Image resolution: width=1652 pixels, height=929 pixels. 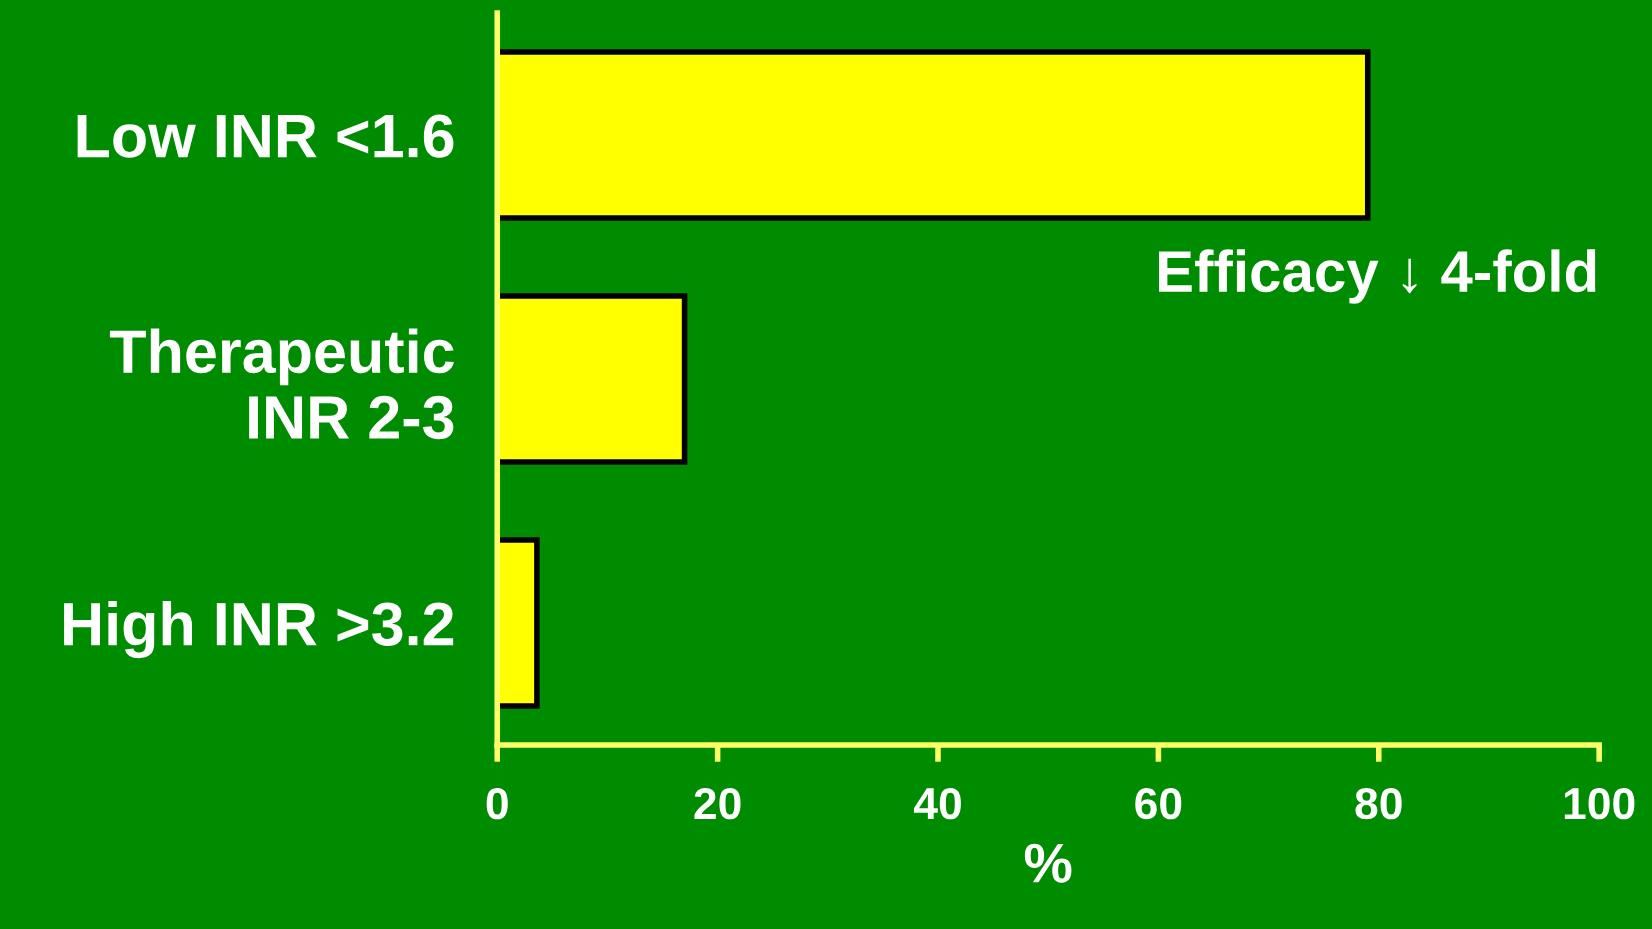 What do you see at coordinates (1378, 803) in the screenshot?
I see `x-tick-label: 80` at bounding box center [1378, 803].